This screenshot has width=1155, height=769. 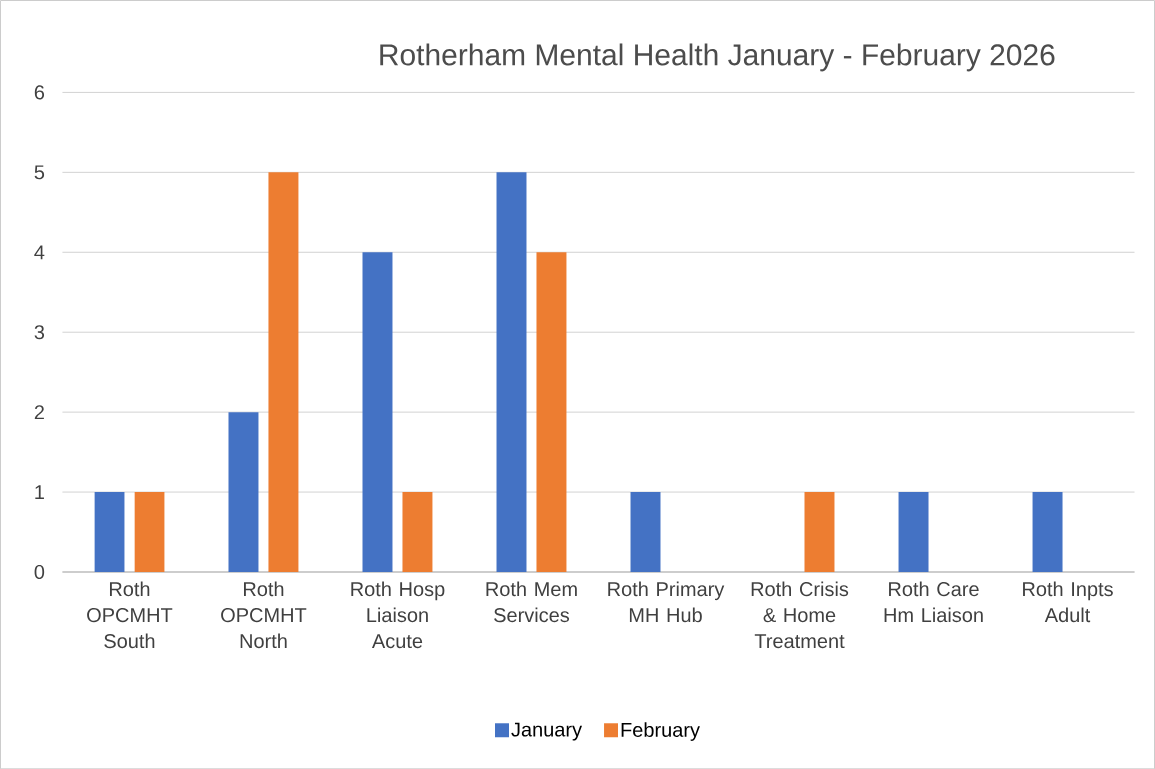 I want to click on x-tick-label: Roth OPCMHT South, so click(x=130, y=614).